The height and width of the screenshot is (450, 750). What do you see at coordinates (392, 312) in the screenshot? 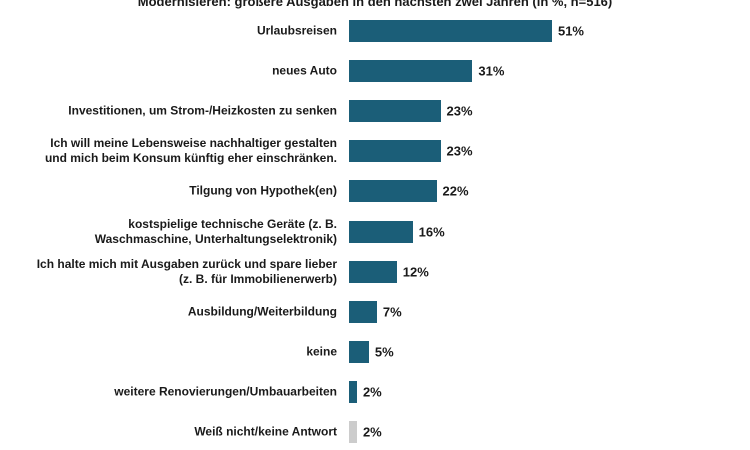
I see `value-label: 7%` at bounding box center [392, 312].